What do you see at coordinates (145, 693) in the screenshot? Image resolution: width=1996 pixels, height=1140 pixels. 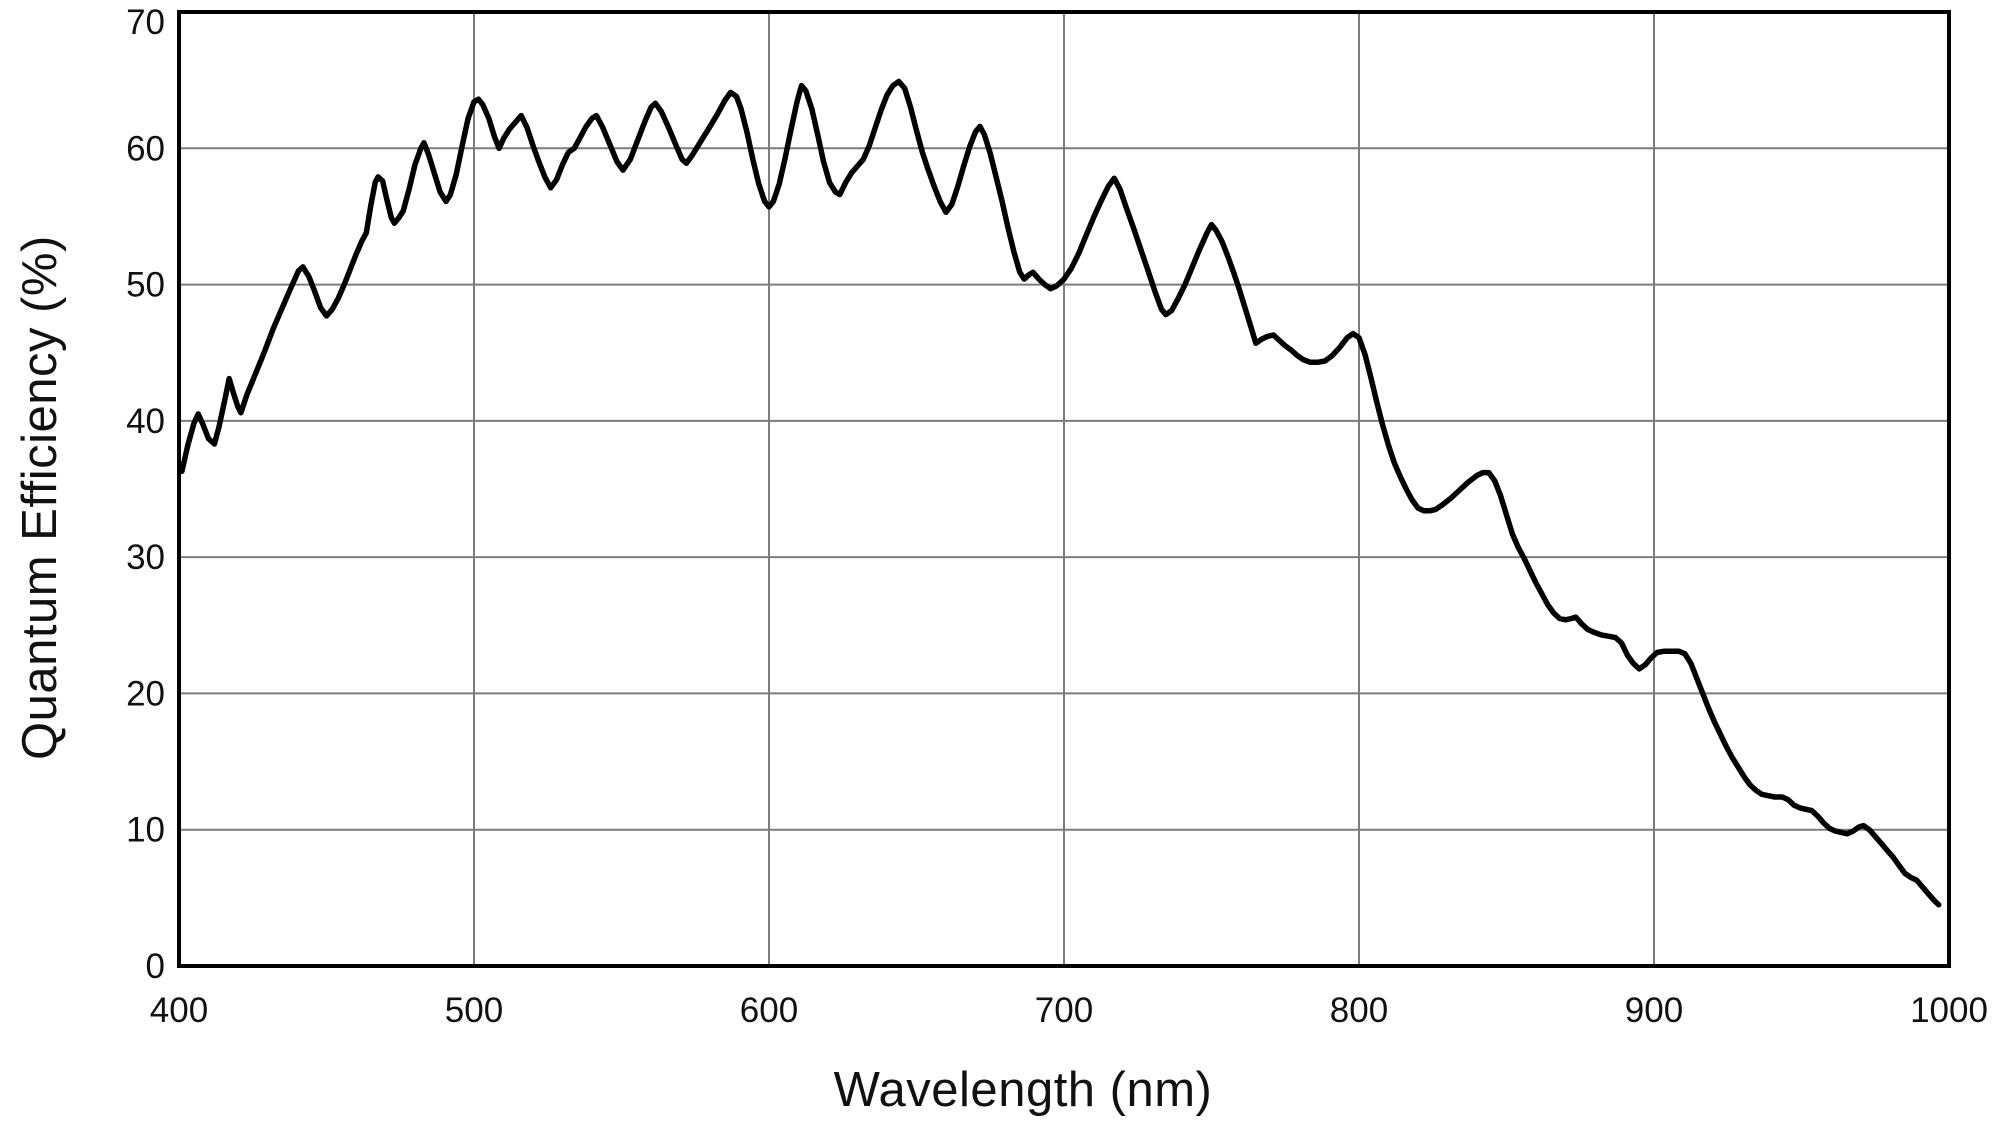 I see `y-tick-label: 20` at bounding box center [145, 693].